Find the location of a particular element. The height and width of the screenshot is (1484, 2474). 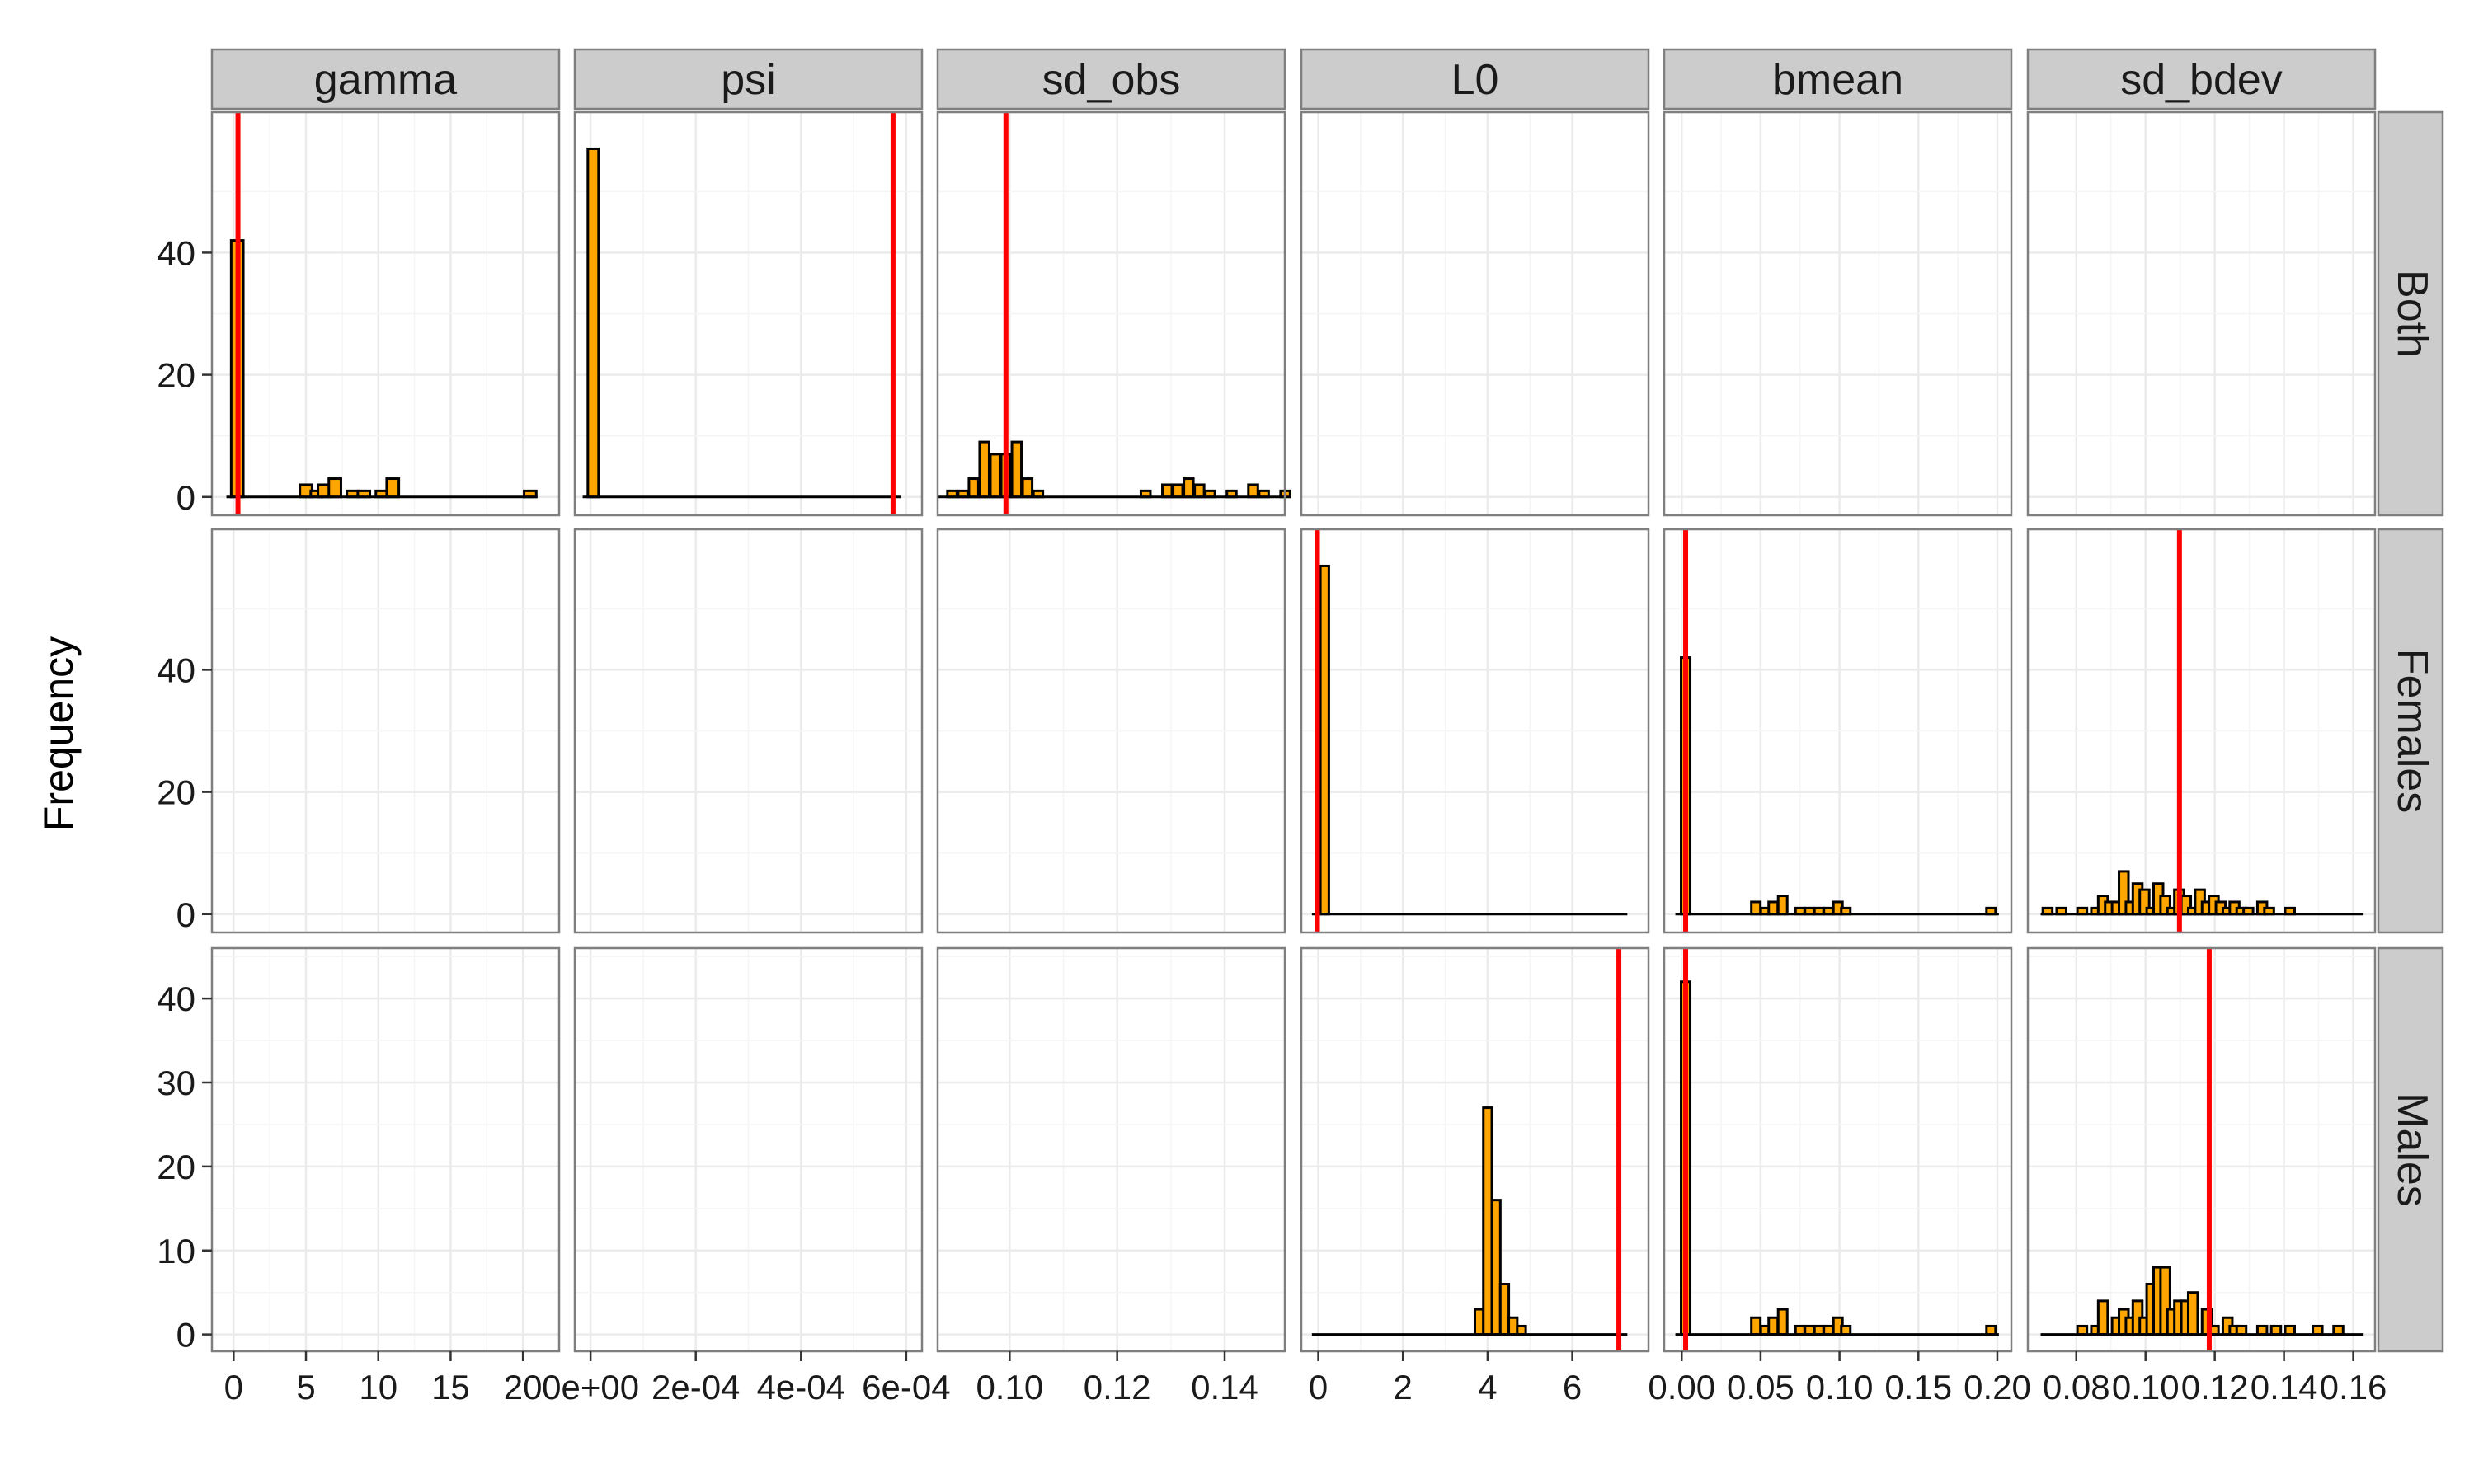

x-tick-label: 4e-04 is located at coordinates (801, 1387).